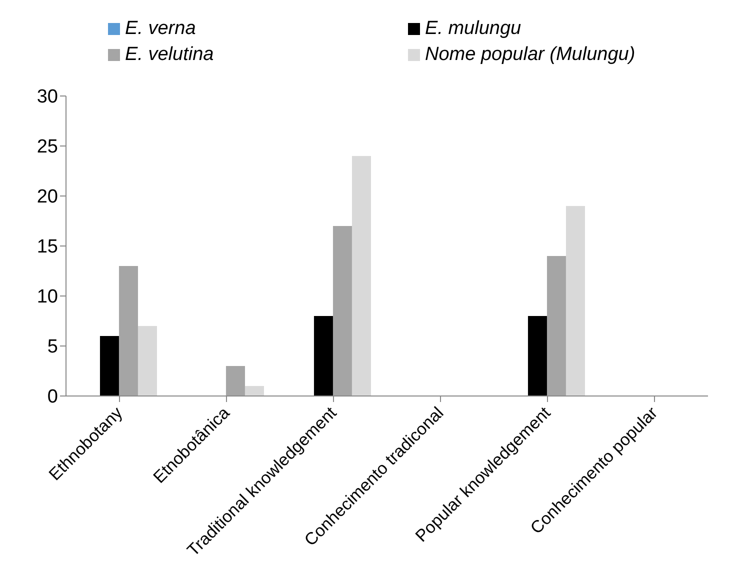  Describe the element at coordinates (530, 55) in the screenshot. I see `legend-label: Nome popular (Mulungu)` at that location.